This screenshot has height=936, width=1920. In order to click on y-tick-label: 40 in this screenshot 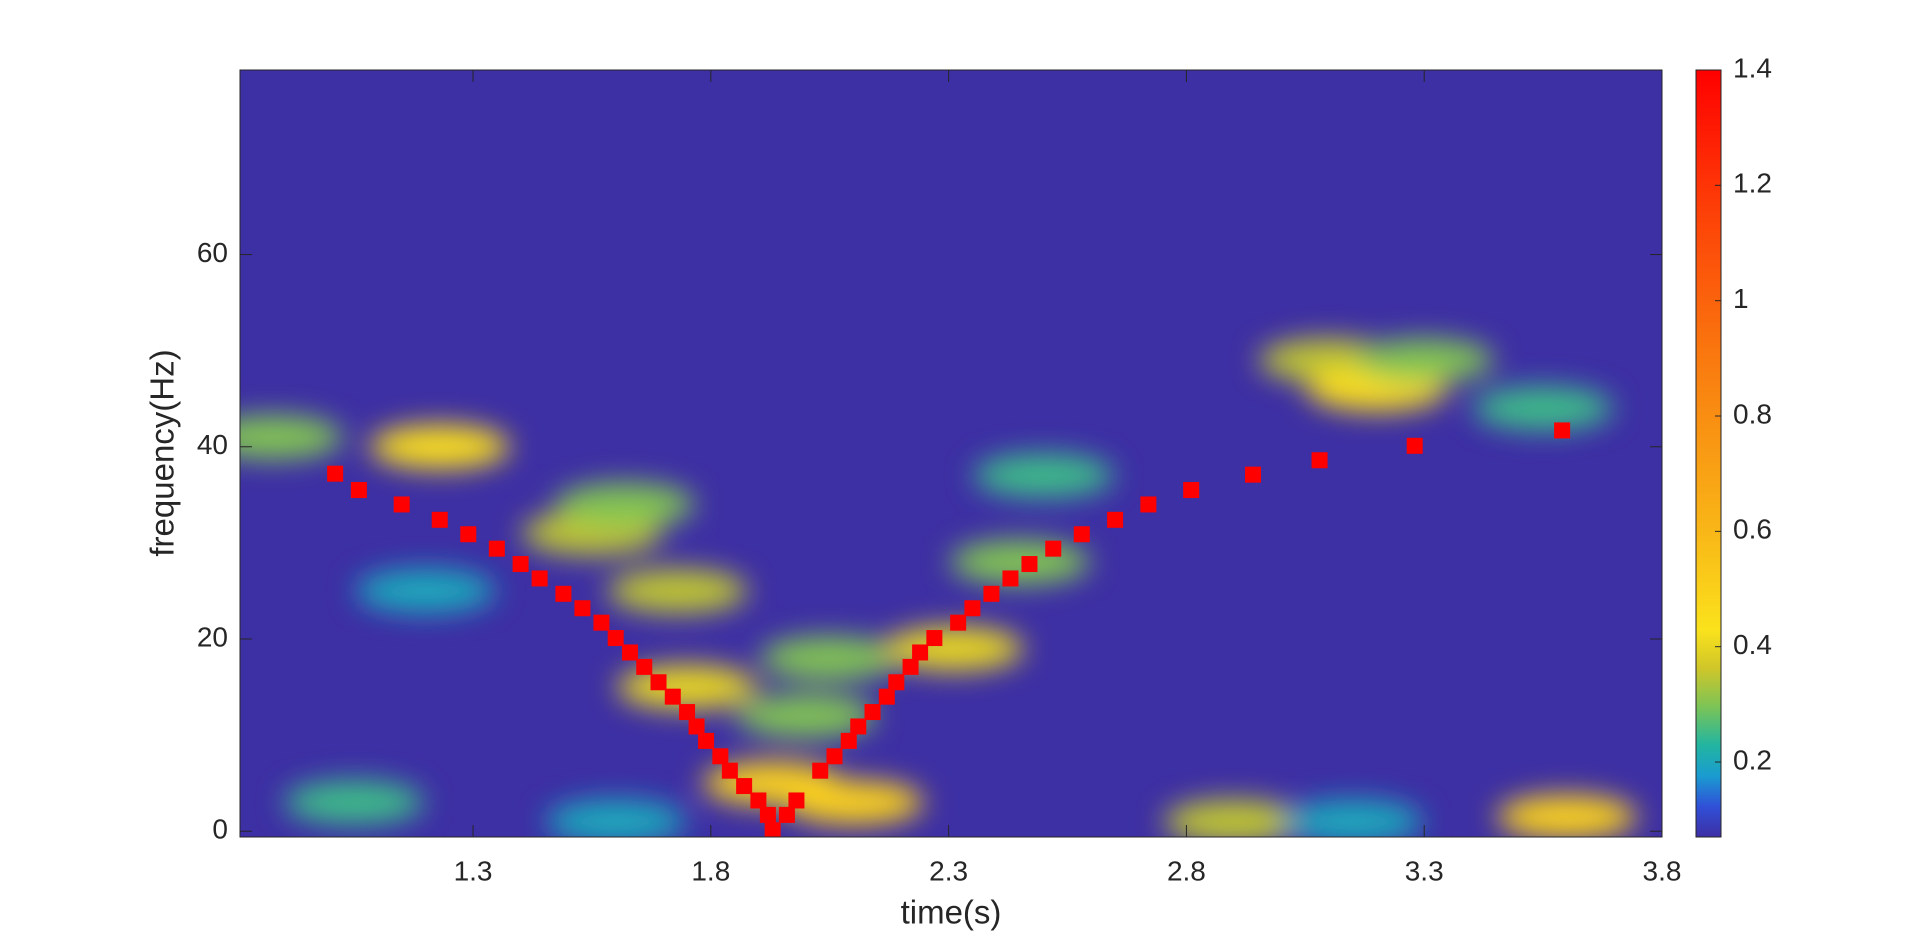, I will do `click(212, 444)`.